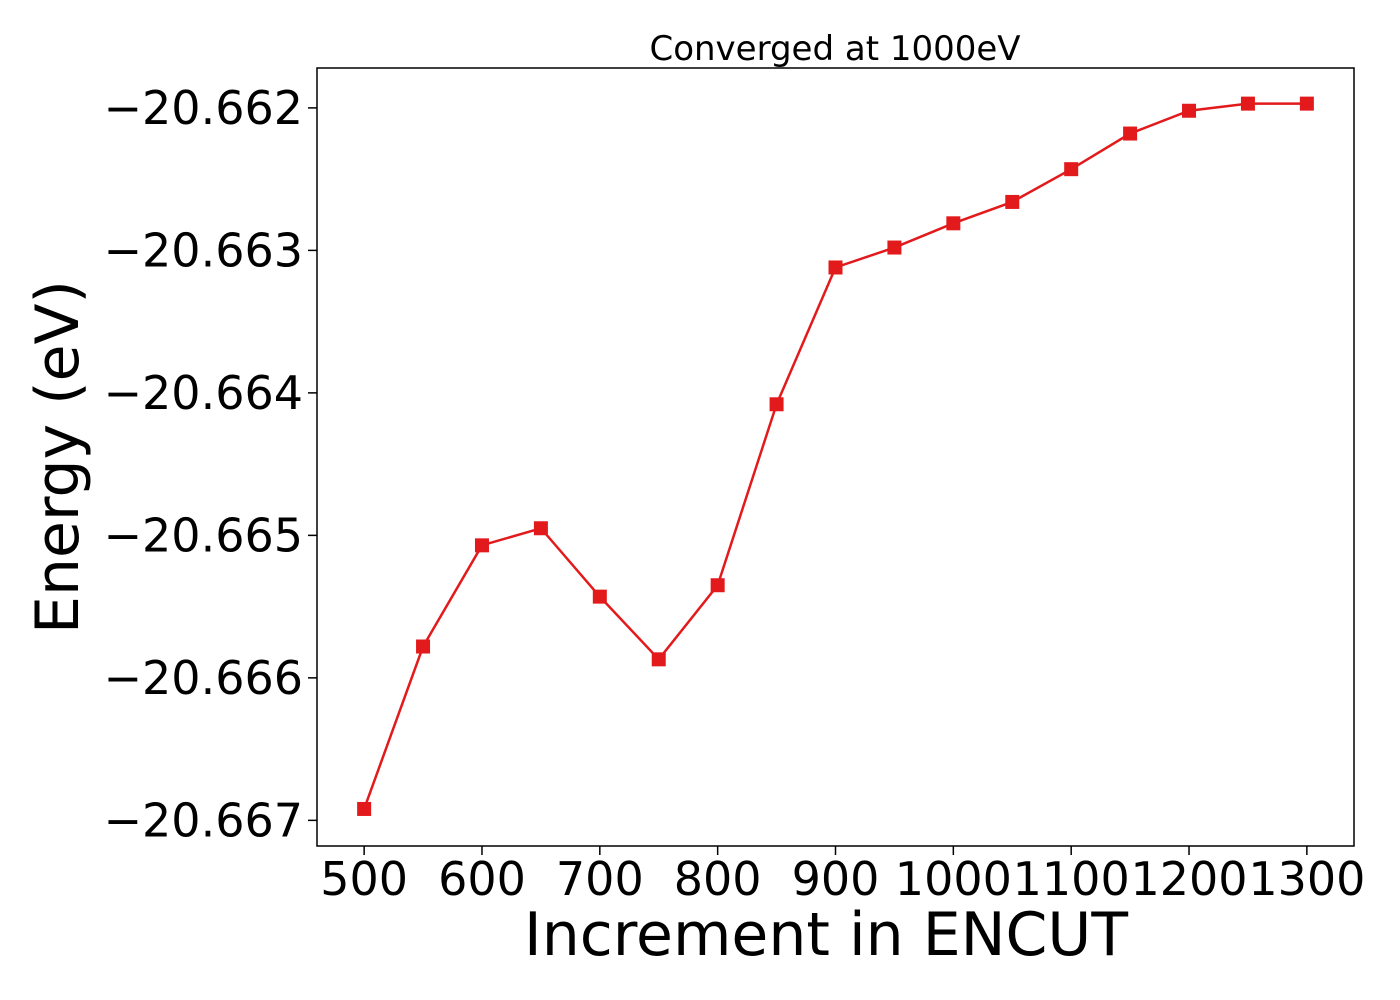 This screenshot has width=1400, height=1000. I want to click on x-tick-label: 1200, so click(1188, 879).